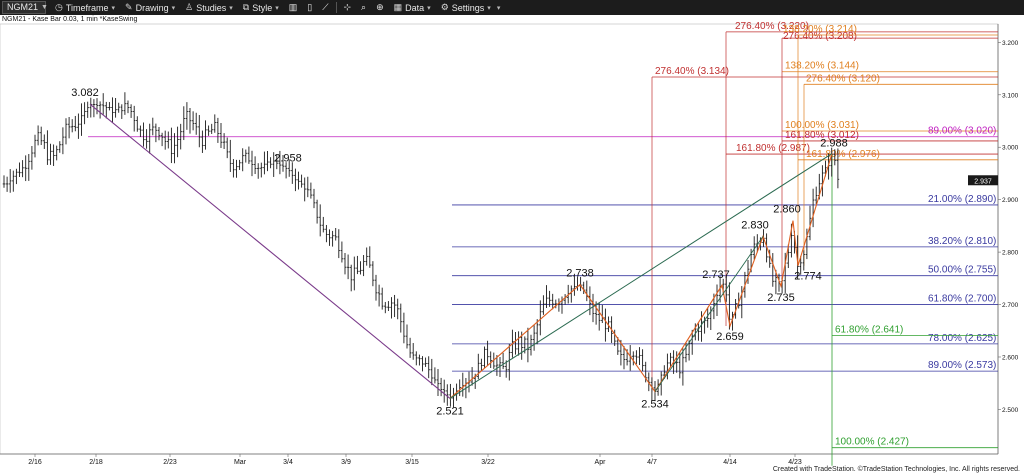 This screenshot has width=1024, height=474. What do you see at coordinates (444, 7) in the screenshot?
I see `gear-icon: ⚙` at bounding box center [444, 7].